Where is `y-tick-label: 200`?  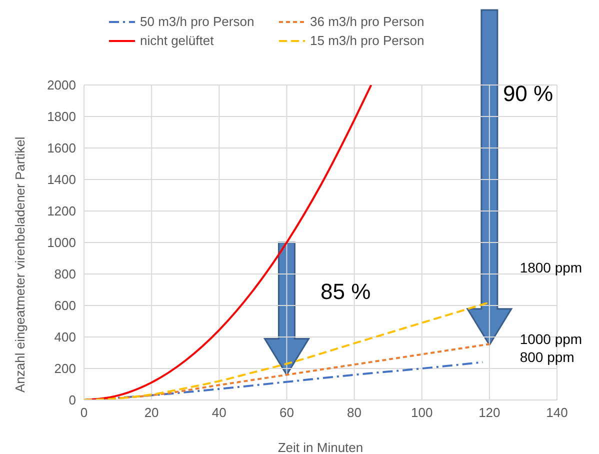
y-tick-label: 200 is located at coordinates (65, 368).